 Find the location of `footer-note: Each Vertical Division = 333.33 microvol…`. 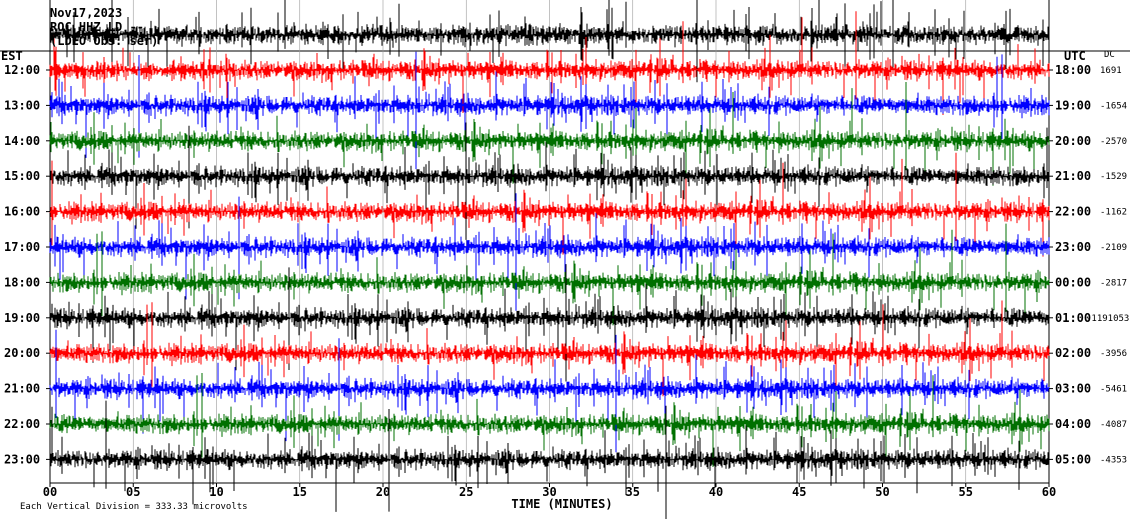

footer-note: Each Vertical Division = 333.33 microvol… is located at coordinates (134, 507).